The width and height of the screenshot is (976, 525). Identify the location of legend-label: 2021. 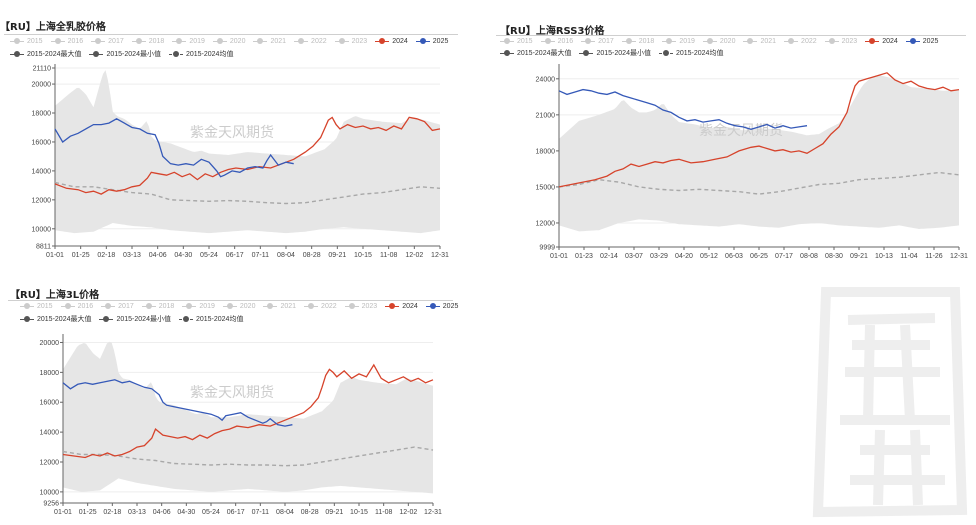
(768, 41).